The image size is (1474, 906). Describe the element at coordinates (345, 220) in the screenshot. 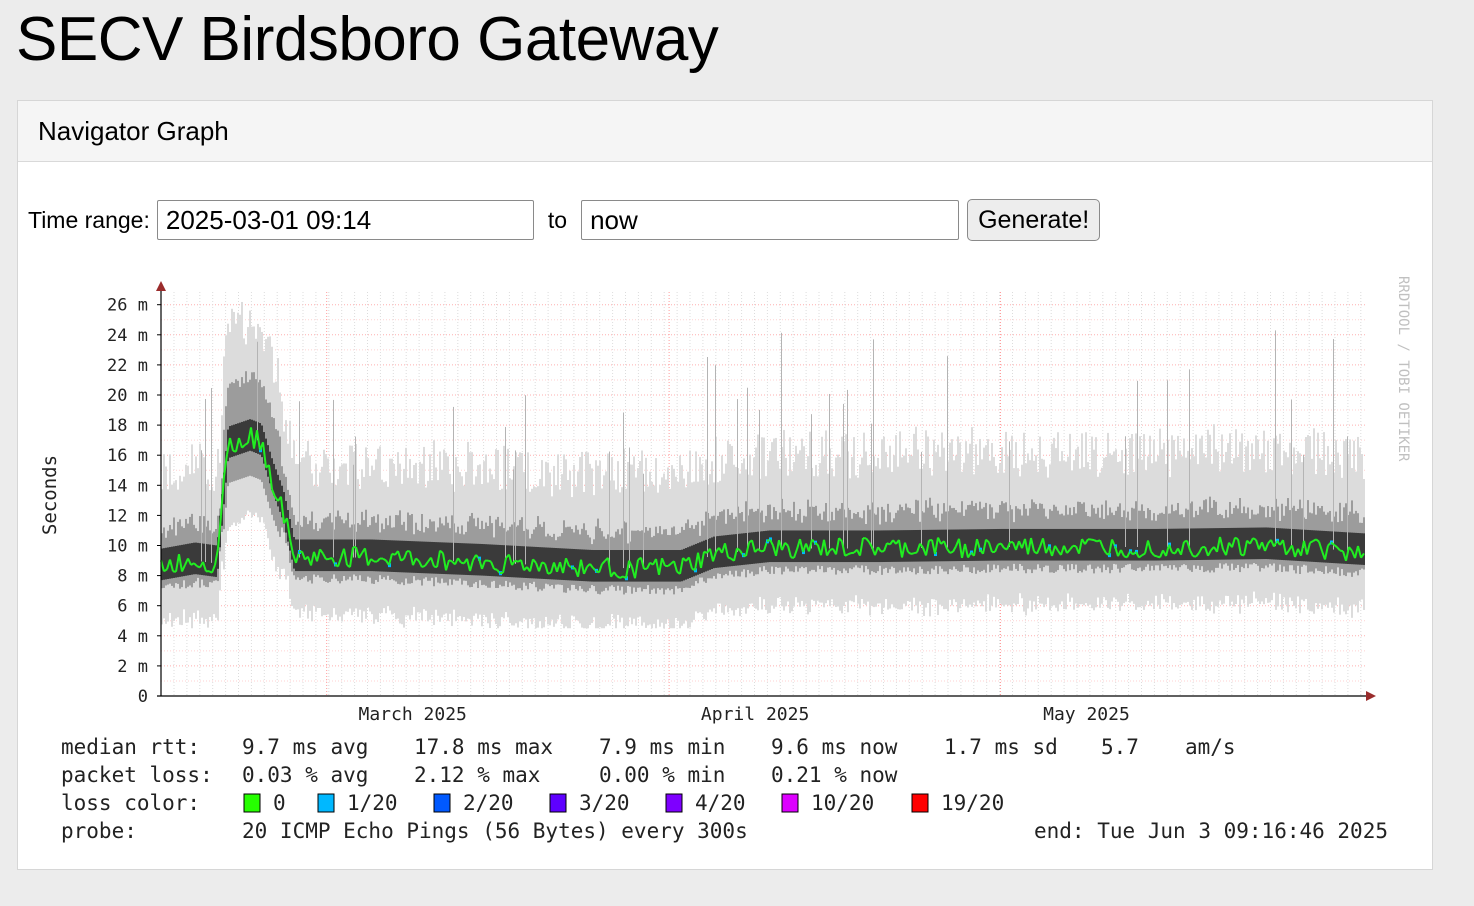

I see `time-range-from-input` at that location.